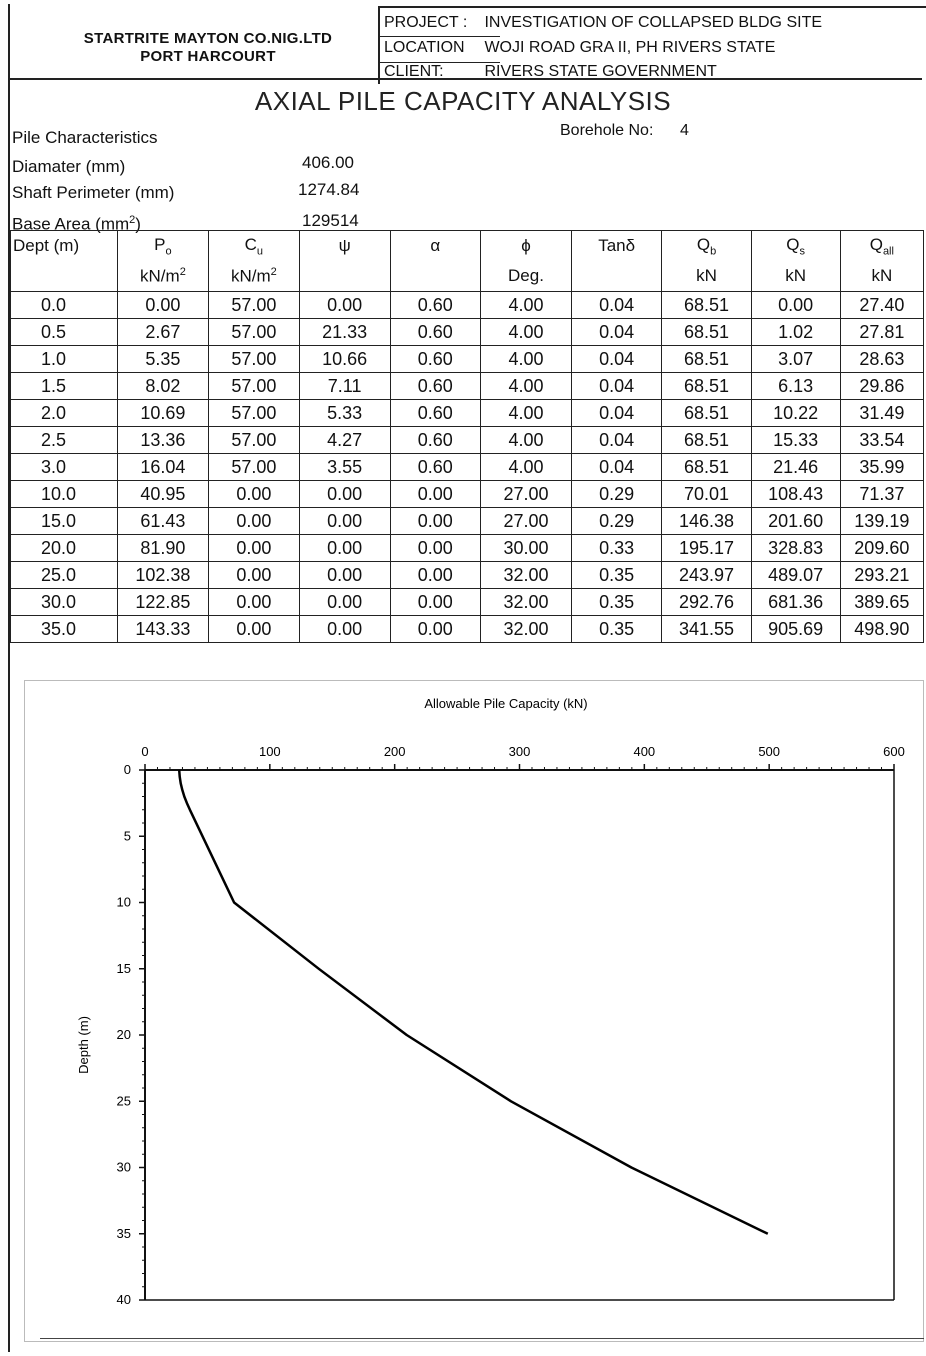 This screenshot has height=1356, width=926. I want to click on project-value: INVESTIGATION OF COLLAPSED BLDG SITE, so click(653, 22).